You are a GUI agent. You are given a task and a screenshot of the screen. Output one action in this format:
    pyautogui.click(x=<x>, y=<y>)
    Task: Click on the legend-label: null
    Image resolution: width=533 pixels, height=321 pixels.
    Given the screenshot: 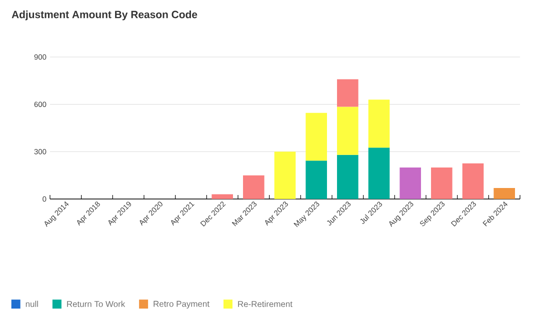 What is the action you would take?
    pyautogui.click(x=32, y=303)
    